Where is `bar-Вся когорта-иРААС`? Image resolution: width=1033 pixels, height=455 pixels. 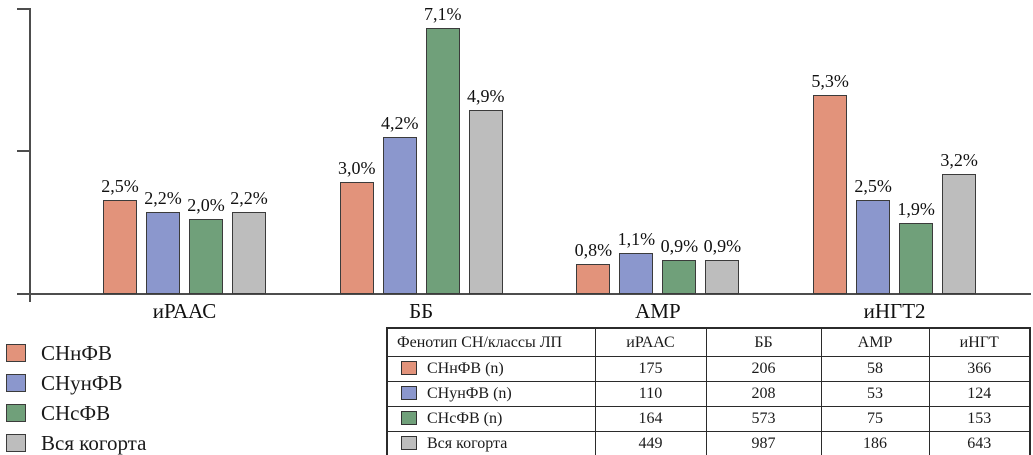 bar-Вся когорта-иРААС is located at coordinates (249, 252).